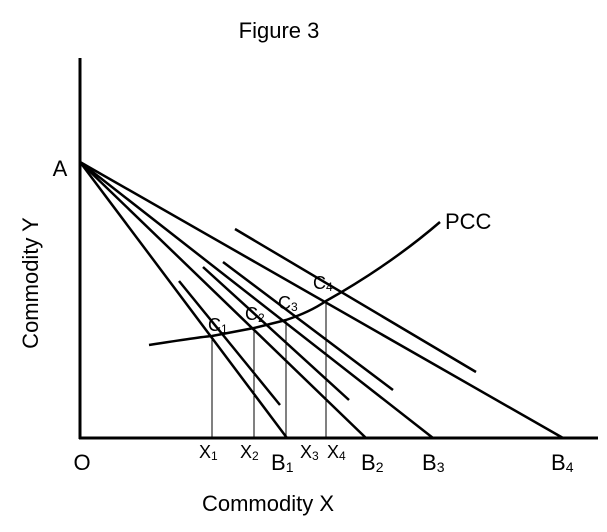 This screenshot has height=532, width=607. What do you see at coordinates (218, 325) in the screenshot?
I see `point-label-c1: C1` at bounding box center [218, 325].